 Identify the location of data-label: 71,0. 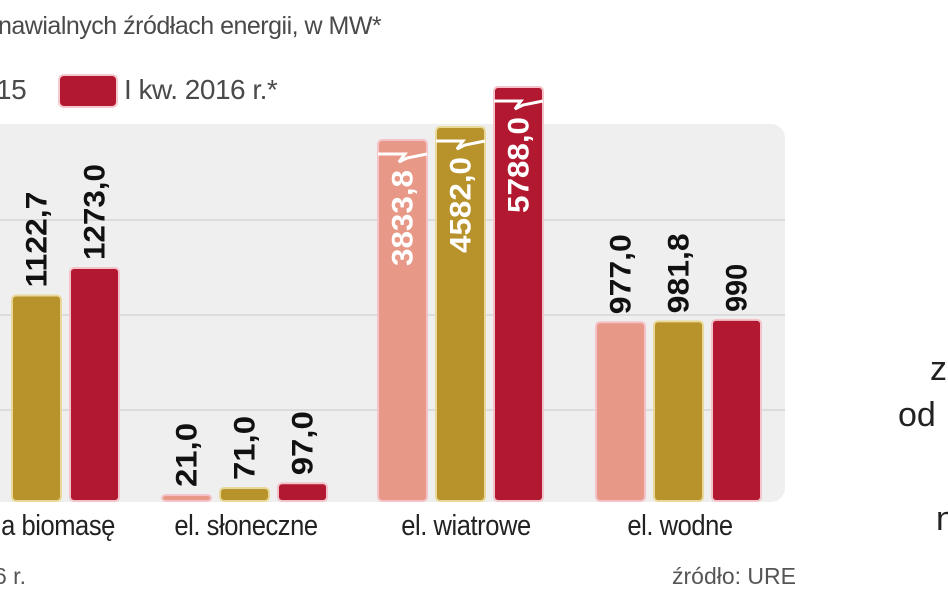
(245, 448).